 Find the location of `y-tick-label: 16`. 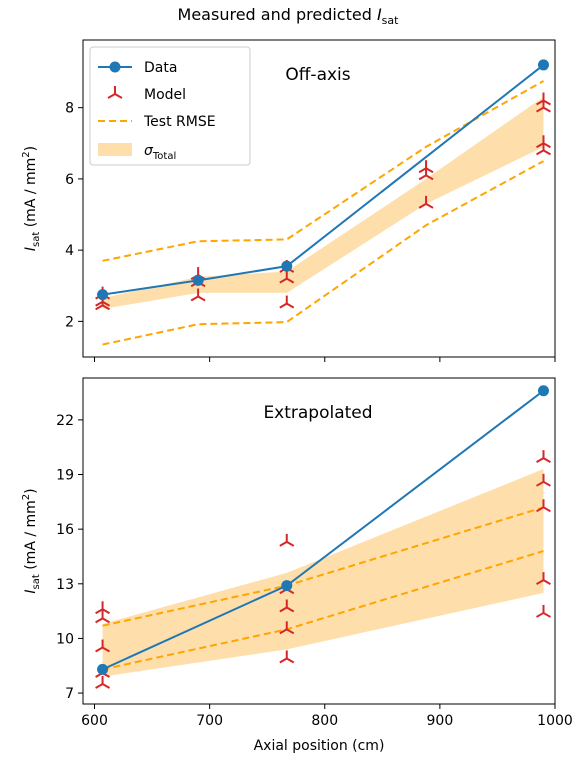

y-tick-label: 16 is located at coordinates (65, 530).